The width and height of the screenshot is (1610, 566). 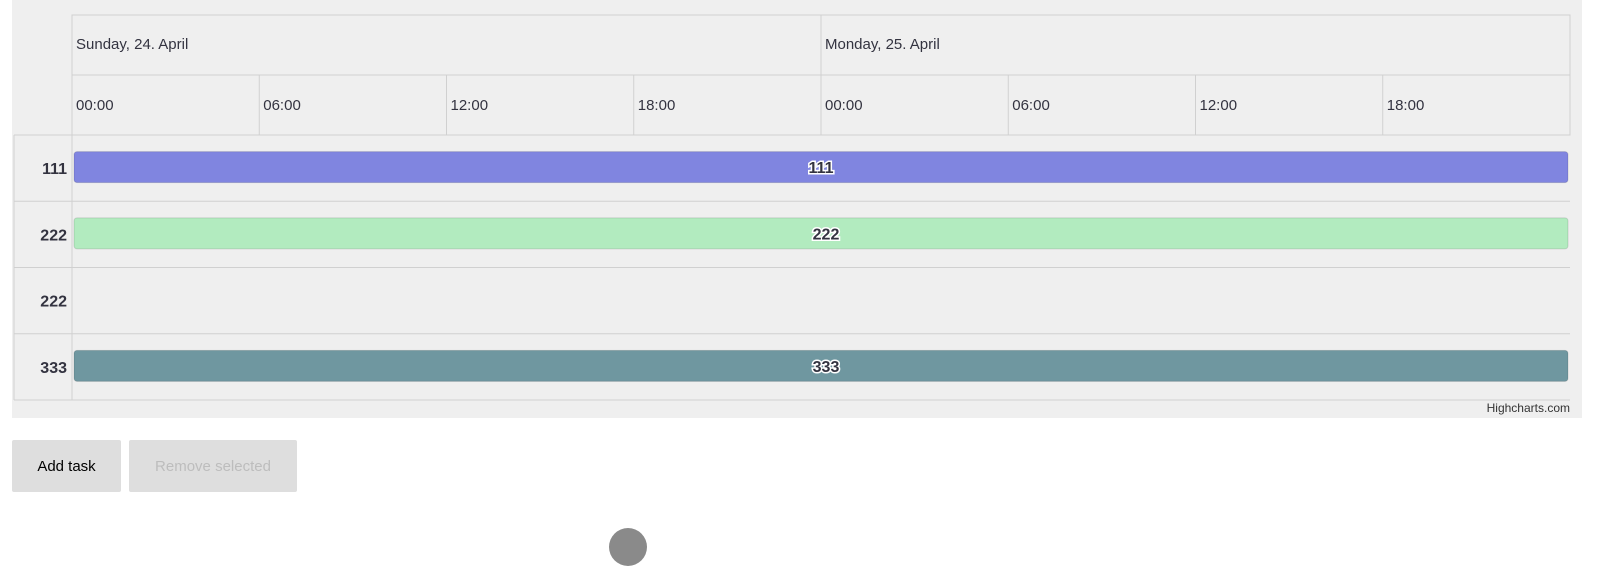 I want to click on row-label: 333, so click(x=53, y=368).